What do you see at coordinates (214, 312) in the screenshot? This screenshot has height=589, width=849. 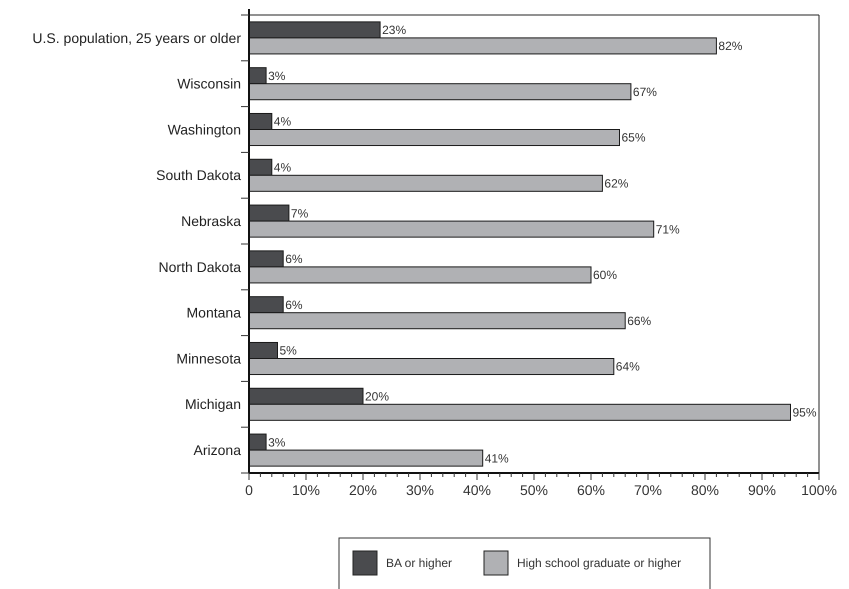 I see `y-tick-label: Montana` at bounding box center [214, 312].